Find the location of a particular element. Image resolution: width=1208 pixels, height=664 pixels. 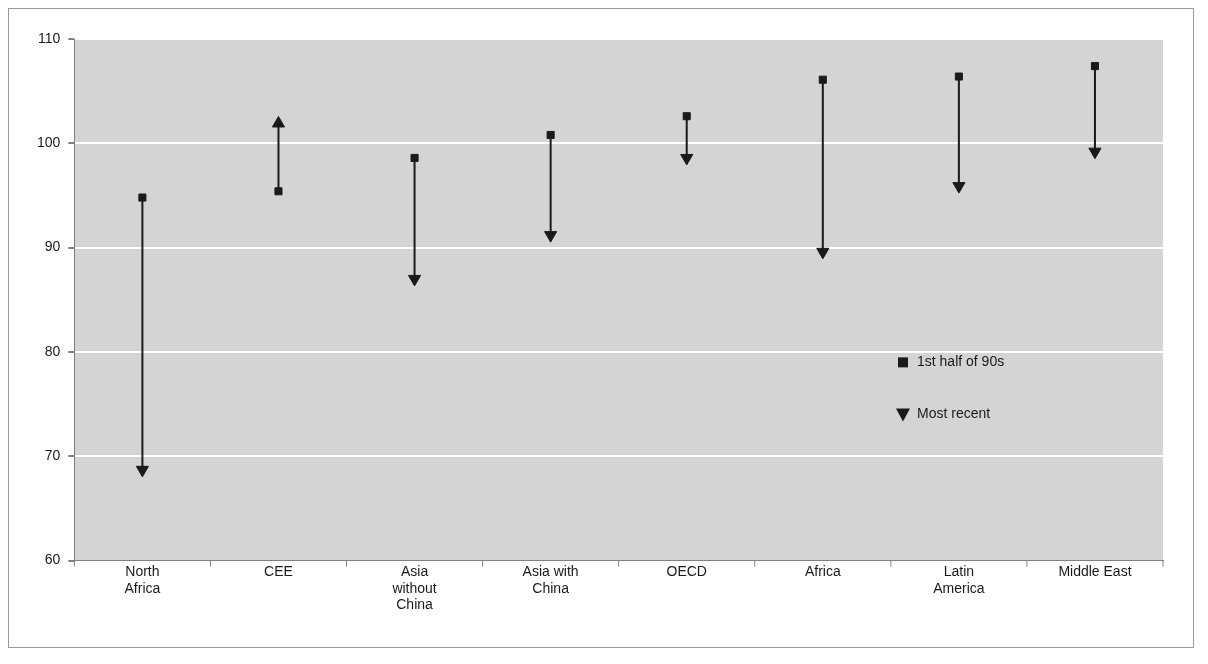

y-tick-label: 80 is located at coordinates (52, 350).